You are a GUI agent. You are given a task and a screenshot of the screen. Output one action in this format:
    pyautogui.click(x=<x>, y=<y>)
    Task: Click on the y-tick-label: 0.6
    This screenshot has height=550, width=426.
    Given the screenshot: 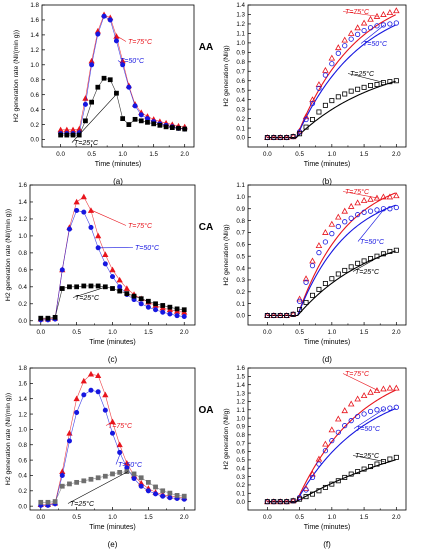 What is the action you would take?
    pyautogui.click(x=240, y=245)
    